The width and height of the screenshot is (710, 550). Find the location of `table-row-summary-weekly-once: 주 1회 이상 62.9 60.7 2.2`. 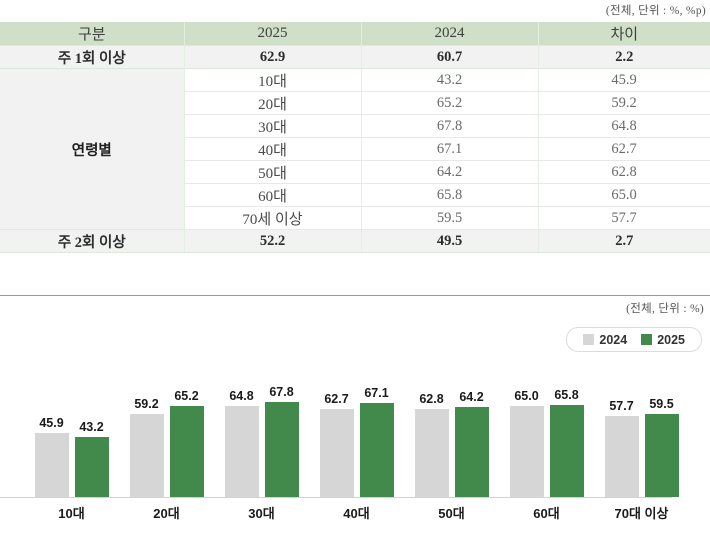

table-row-summary-weekly-once: 주 1회 이상 62.9 60.7 2.2 is located at coordinates (355, 57).